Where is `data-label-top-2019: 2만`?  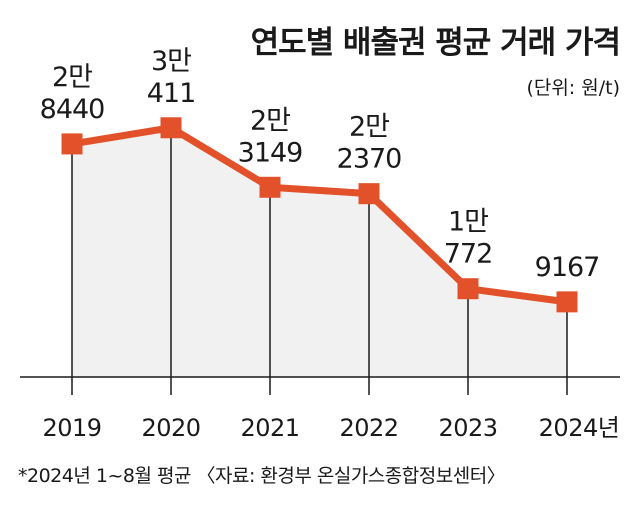 data-label-top-2019: 2만 is located at coordinates (72, 77).